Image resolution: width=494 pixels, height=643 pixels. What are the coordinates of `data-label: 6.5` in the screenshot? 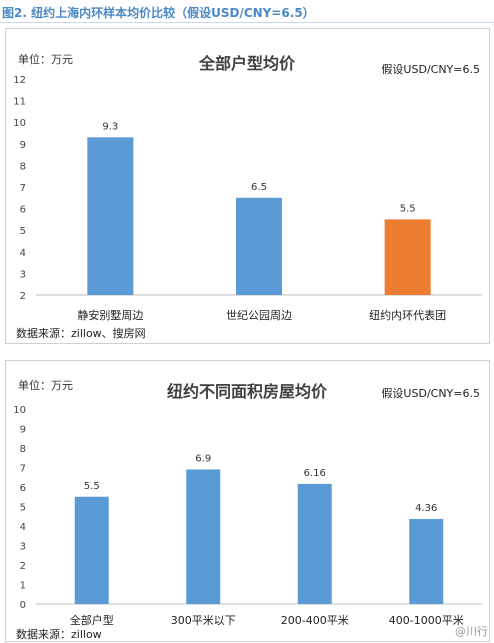 It's located at (259, 187).